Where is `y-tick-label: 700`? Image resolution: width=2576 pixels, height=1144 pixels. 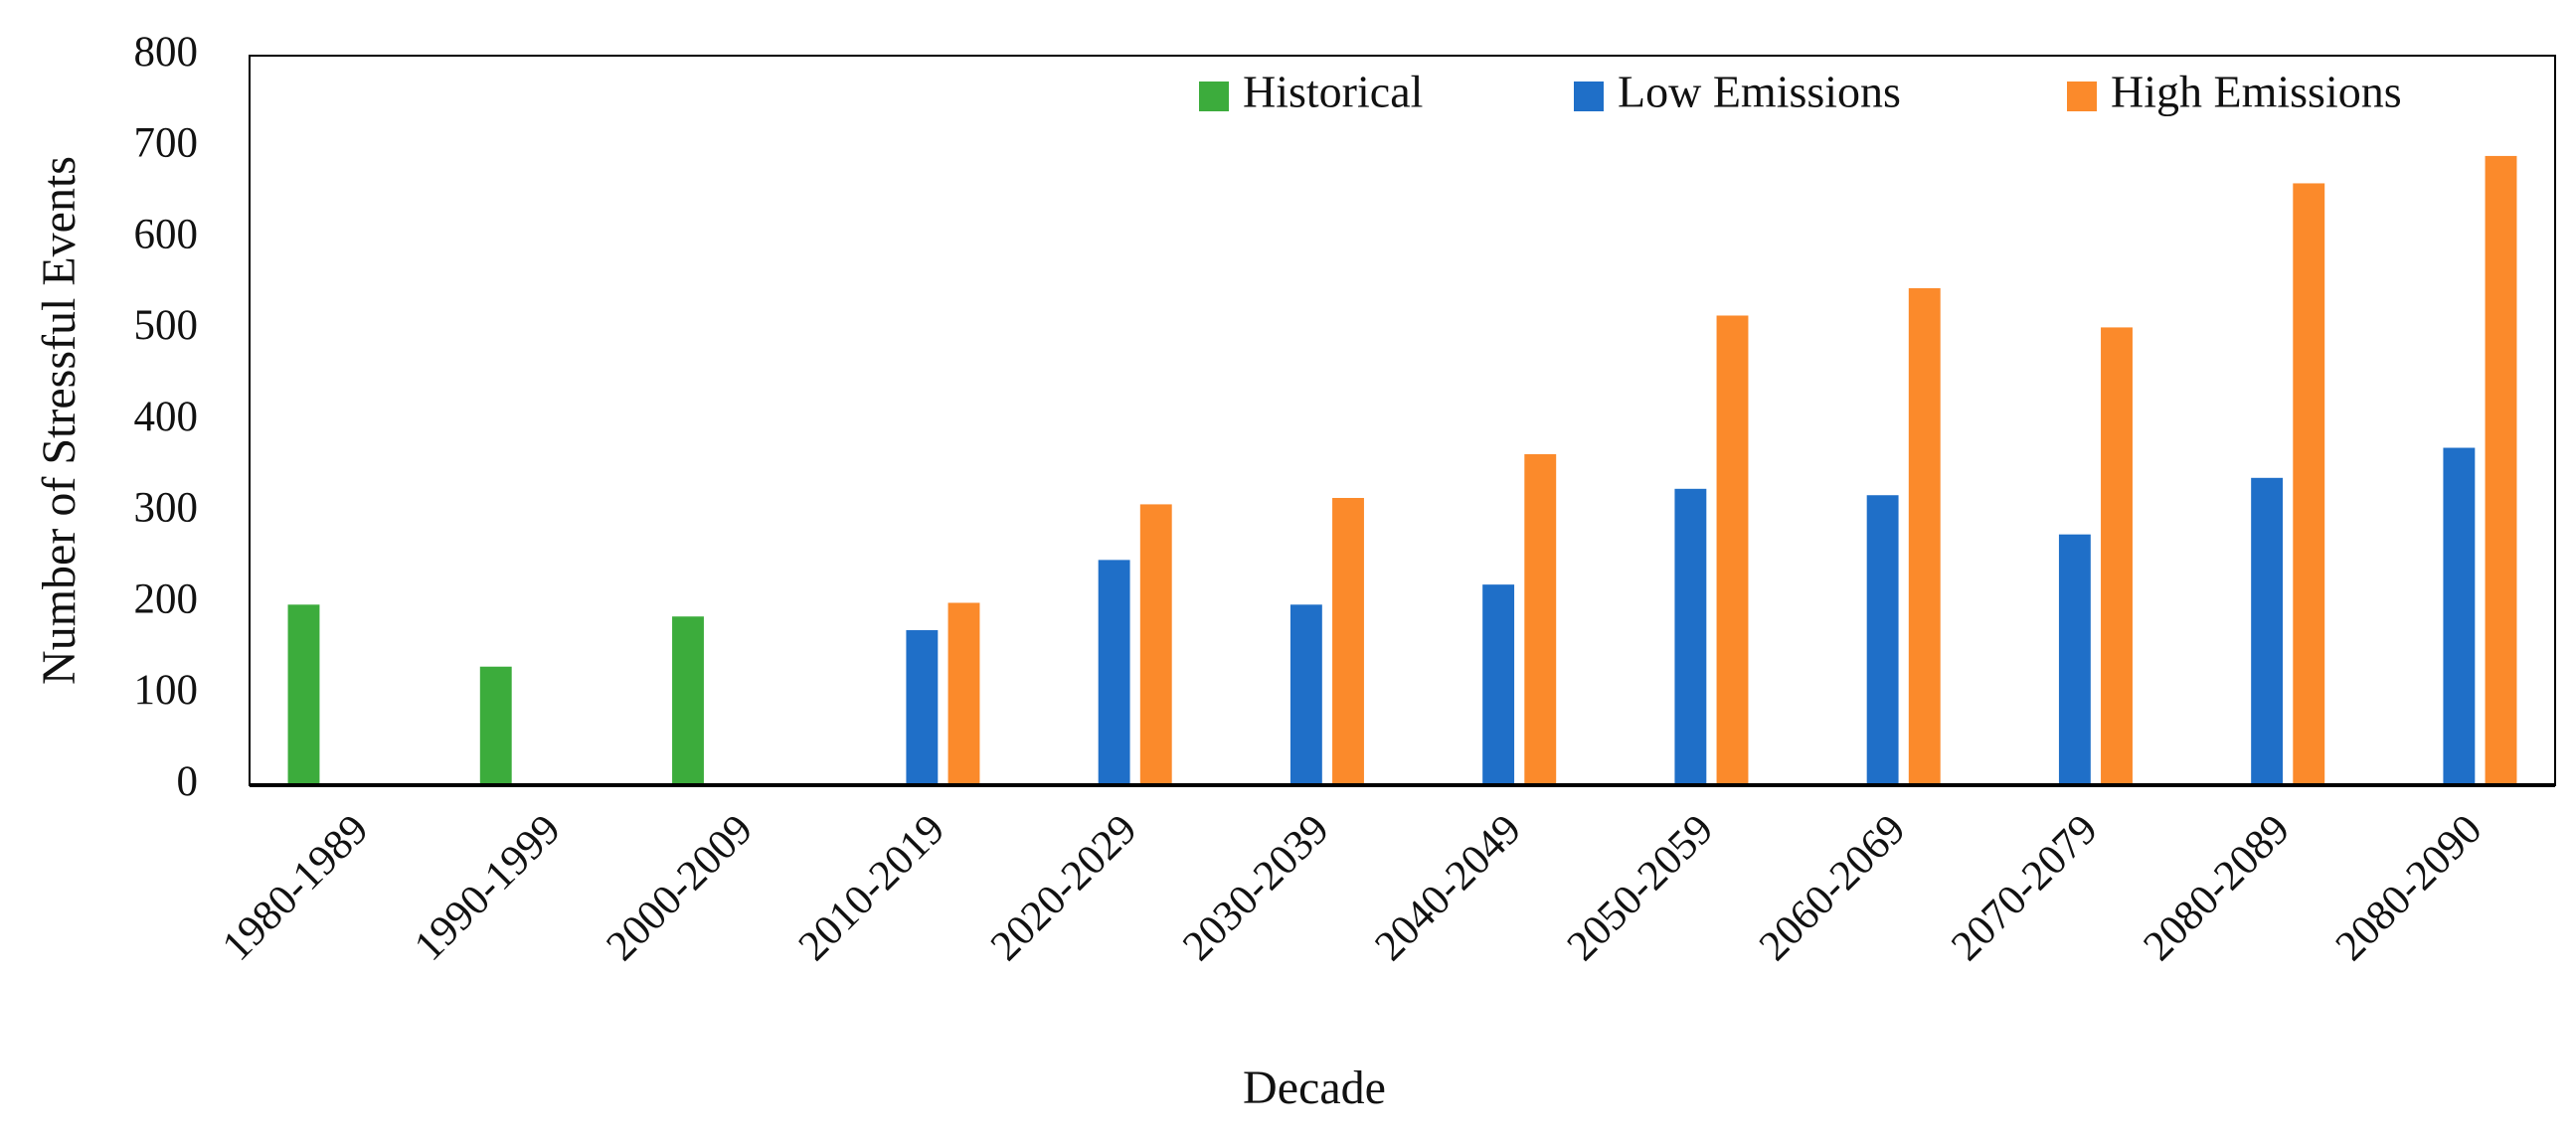
y-tick-label: 700 is located at coordinates (166, 143).